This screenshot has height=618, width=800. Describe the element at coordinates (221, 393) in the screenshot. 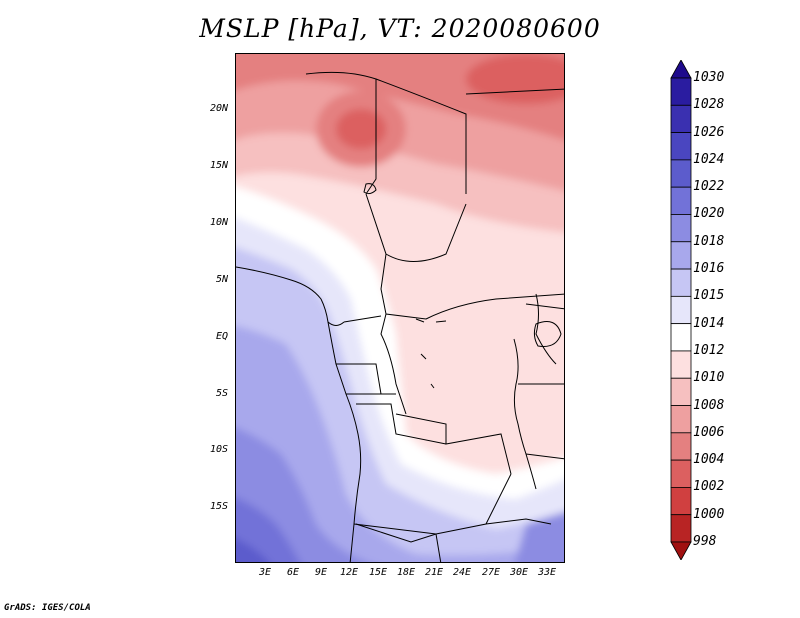

I see `lat-tick-label: 5S` at that location.